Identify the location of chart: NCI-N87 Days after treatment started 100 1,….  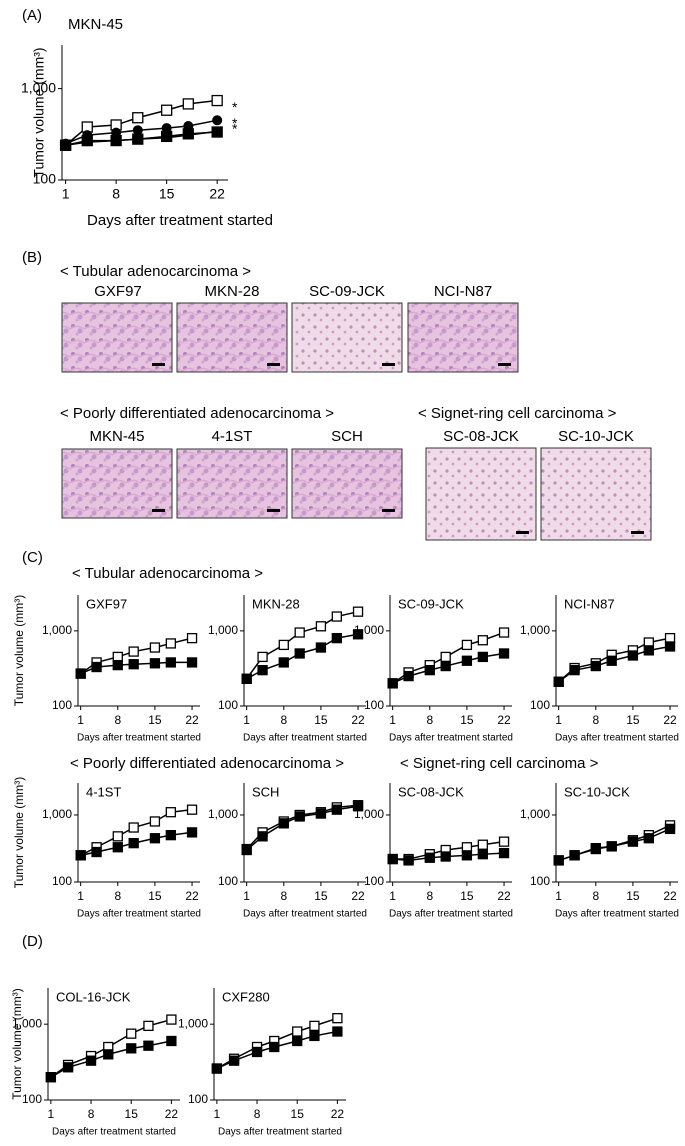
(599, 669).